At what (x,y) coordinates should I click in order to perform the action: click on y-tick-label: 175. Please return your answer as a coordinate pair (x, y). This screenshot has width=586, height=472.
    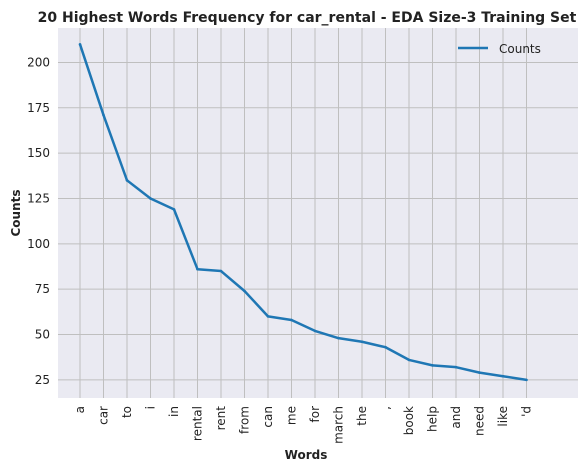
    Looking at the image, I should click on (38, 108).